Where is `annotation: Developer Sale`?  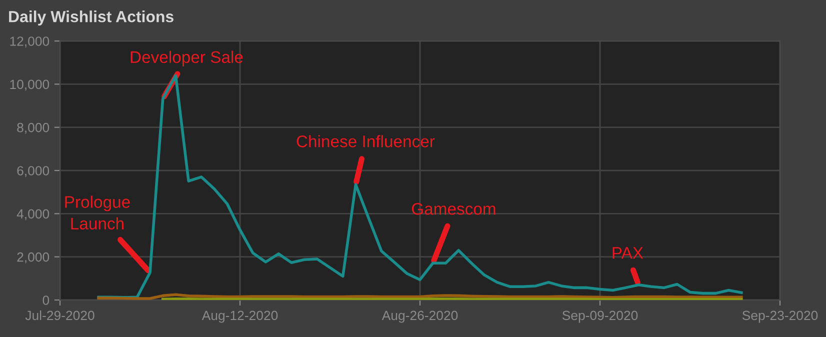 annotation: Developer Sale is located at coordinates (186, 58).